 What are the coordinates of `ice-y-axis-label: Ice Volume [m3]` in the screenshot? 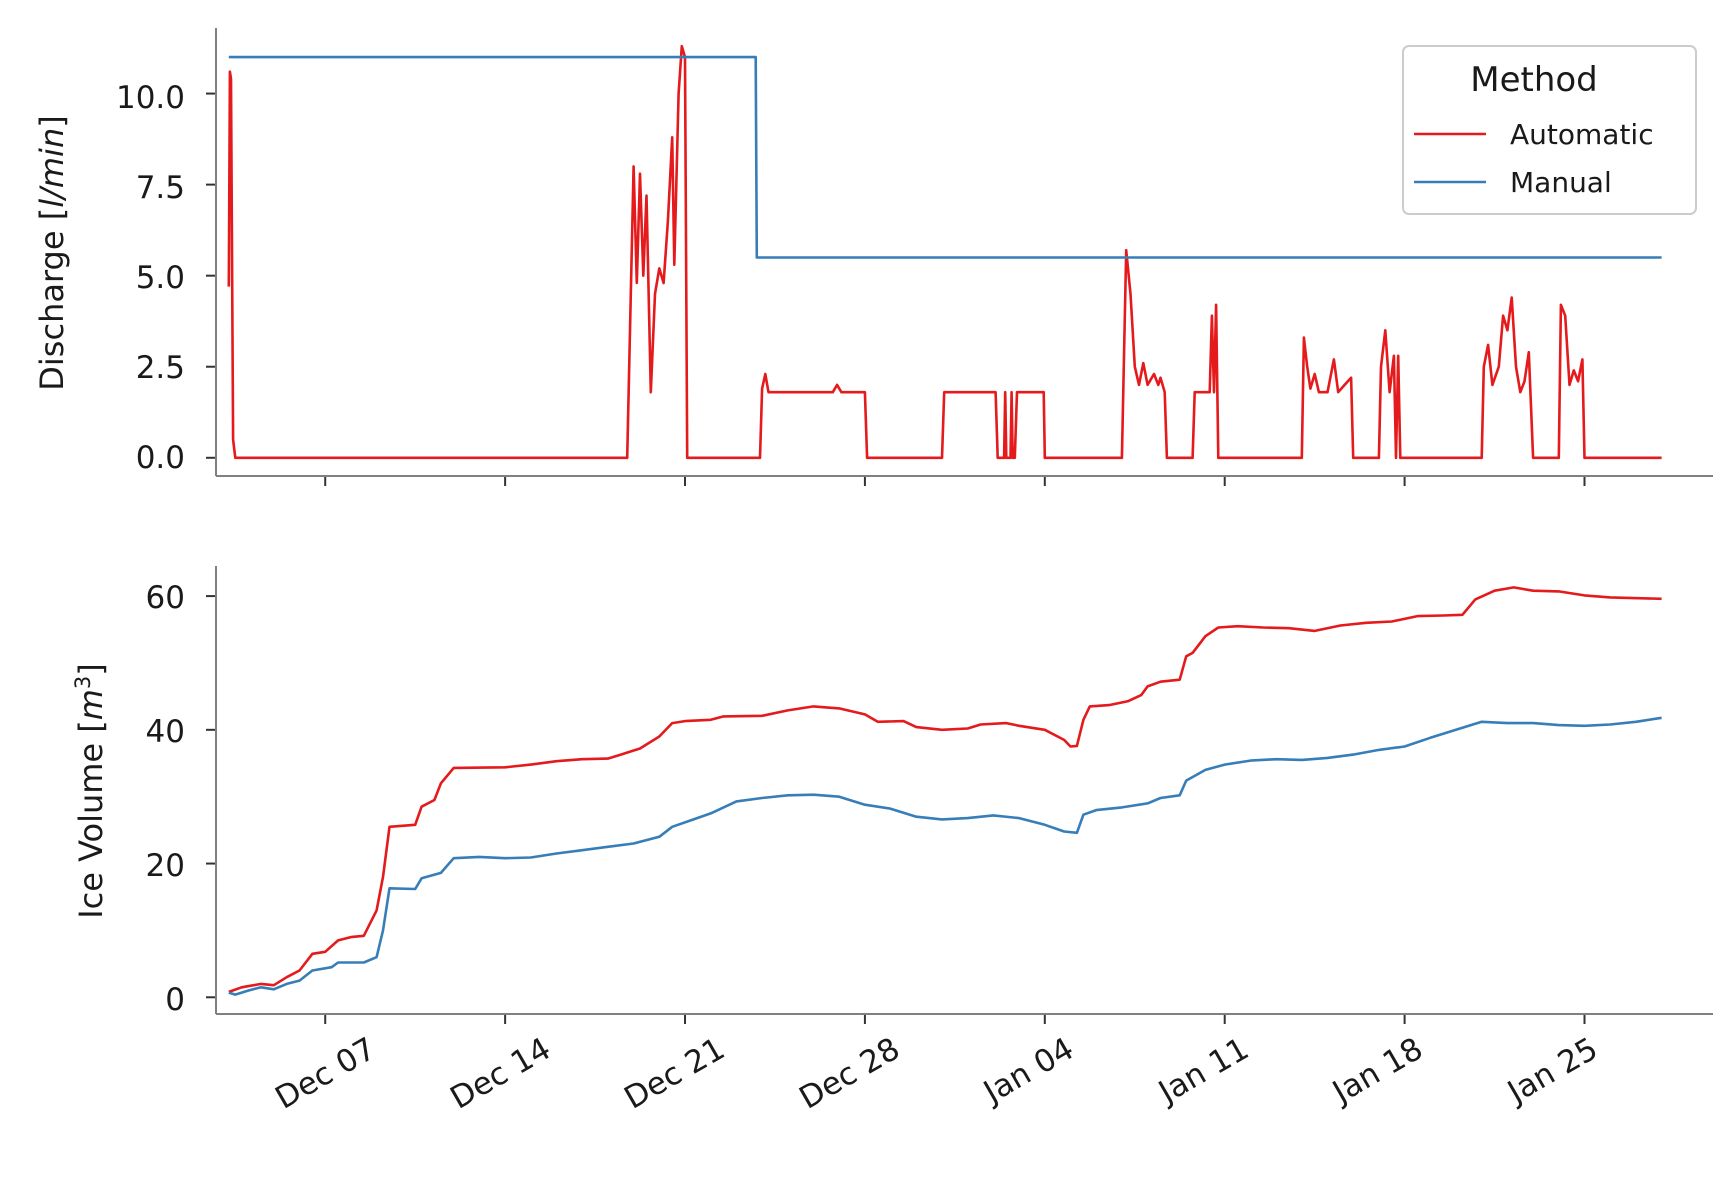 It's located at (90, 791).